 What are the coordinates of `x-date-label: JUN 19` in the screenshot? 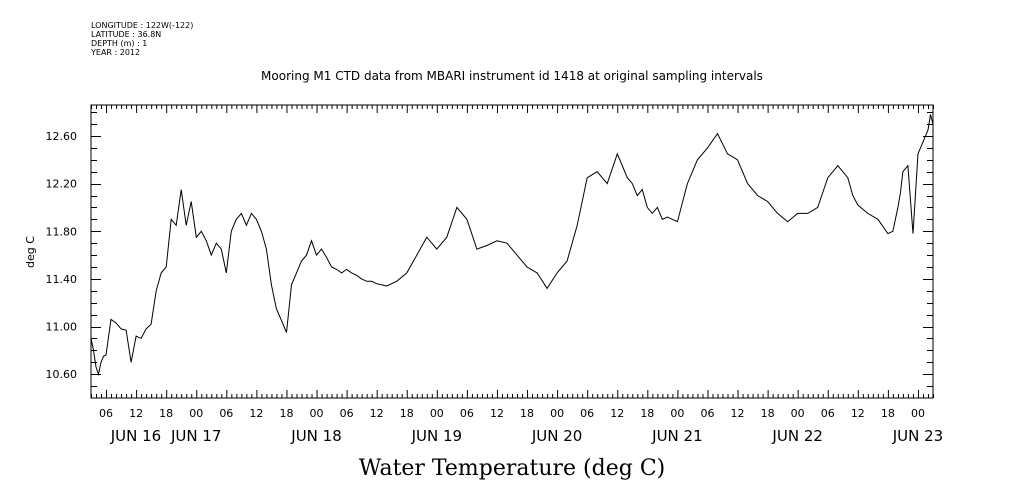 It's located at (436, 436).